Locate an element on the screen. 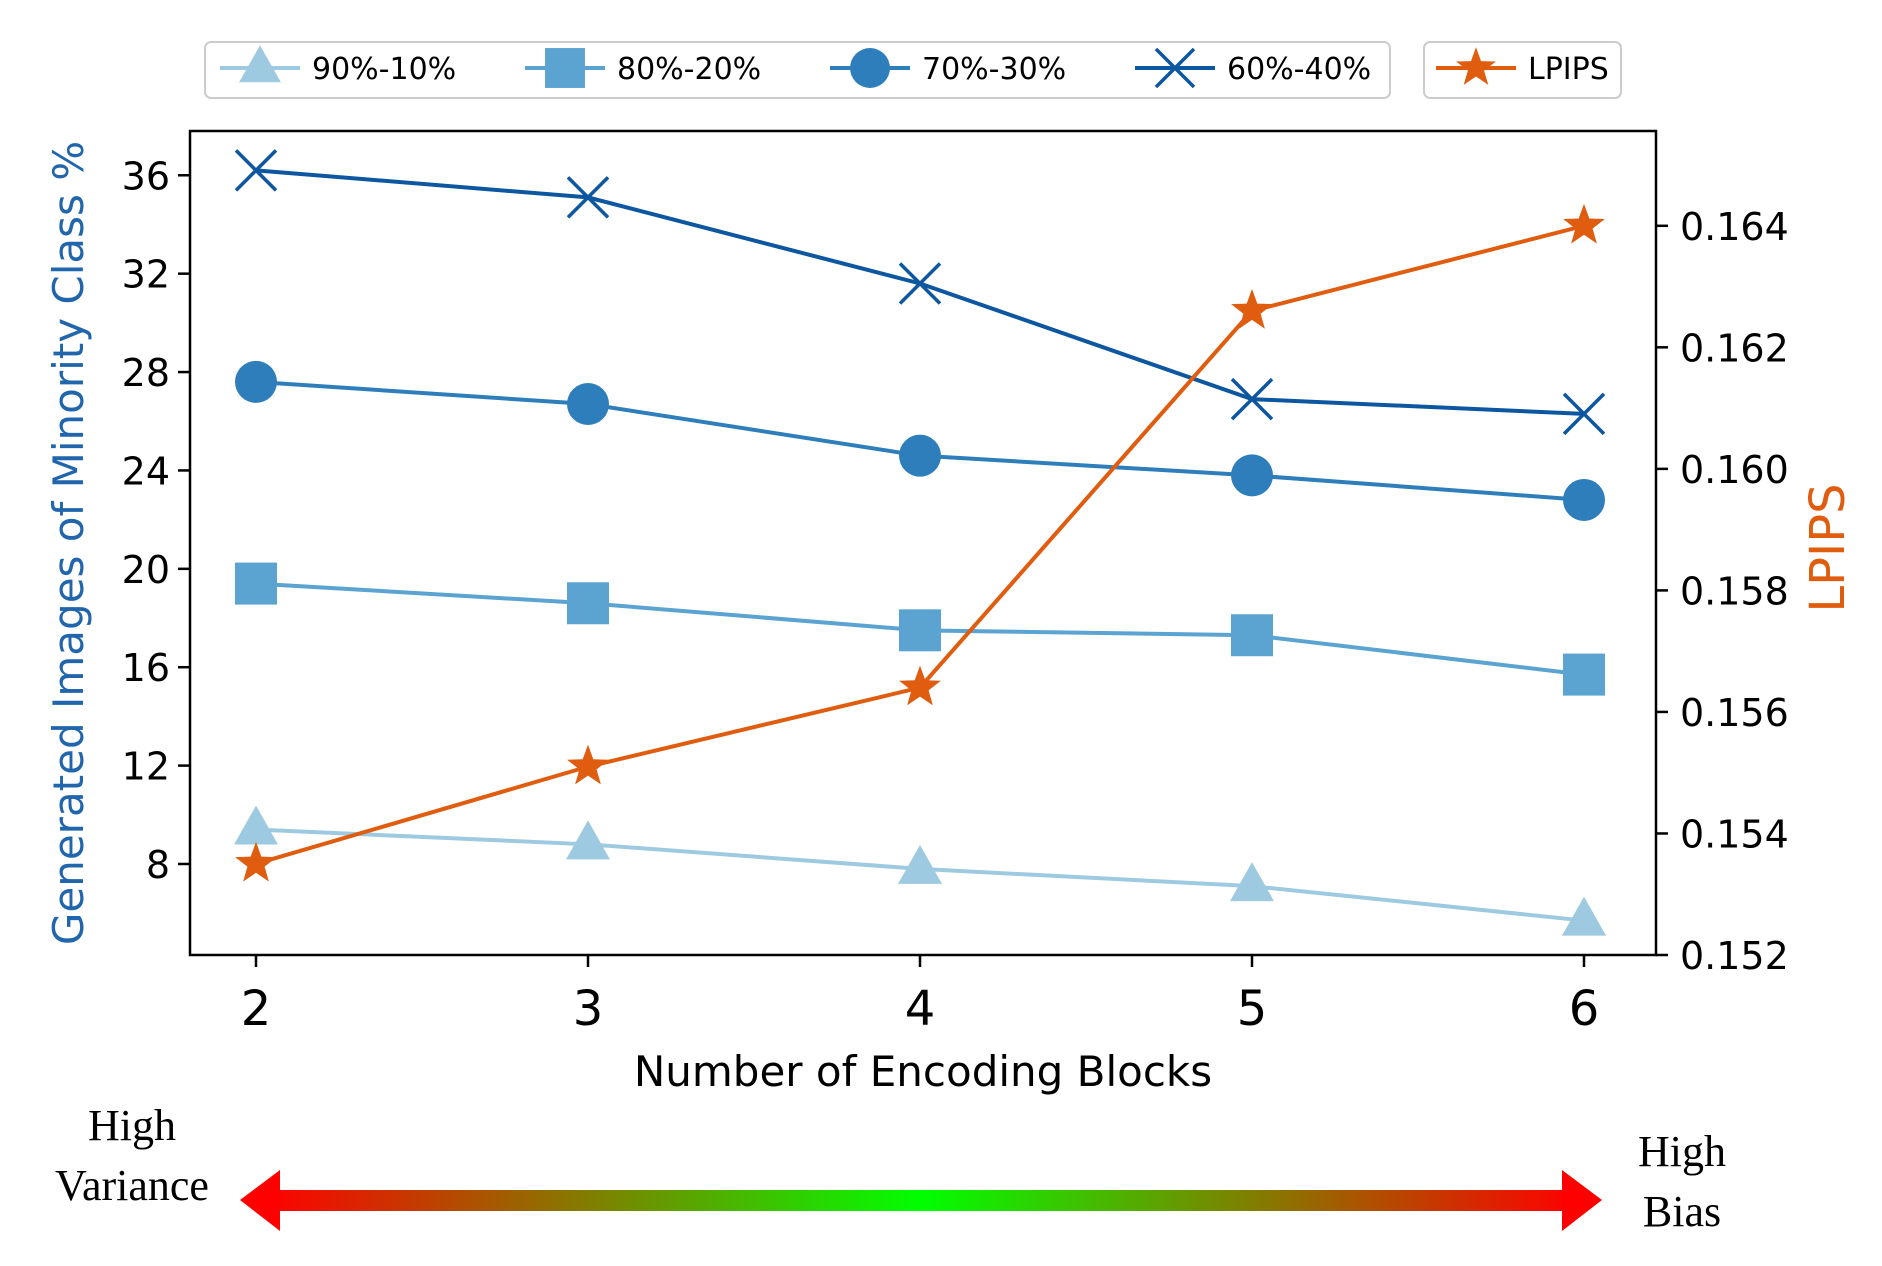 This screenshot has width=1882, height=1266. arrow-head-right is located at coordinates (1582, 1200).